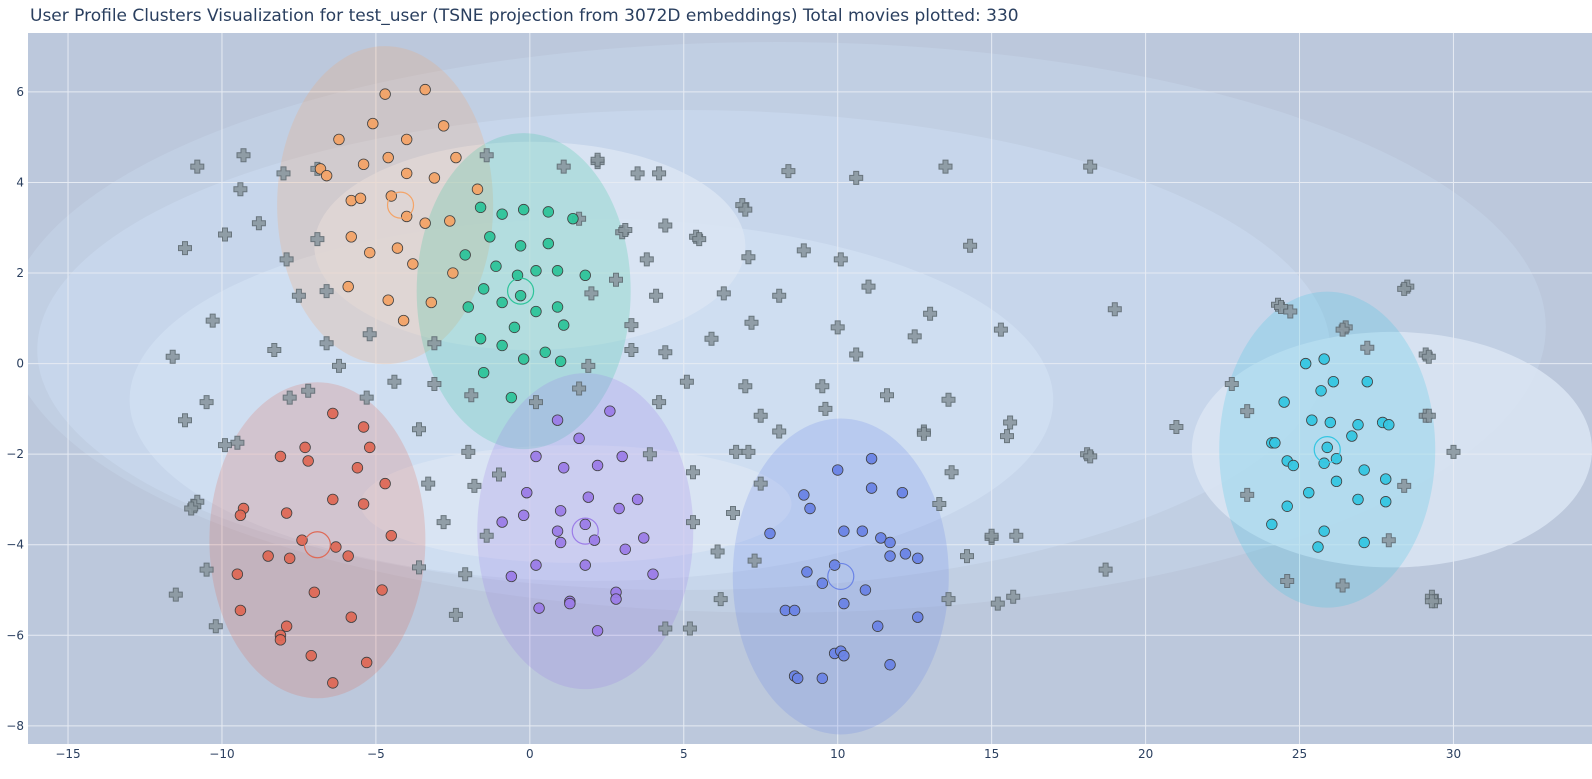 The width and height of the screenshot is (1592, 779). Describe the element at coordinates (20, 92) in the screenshot. I see `y-tick-label: 6` at that location.